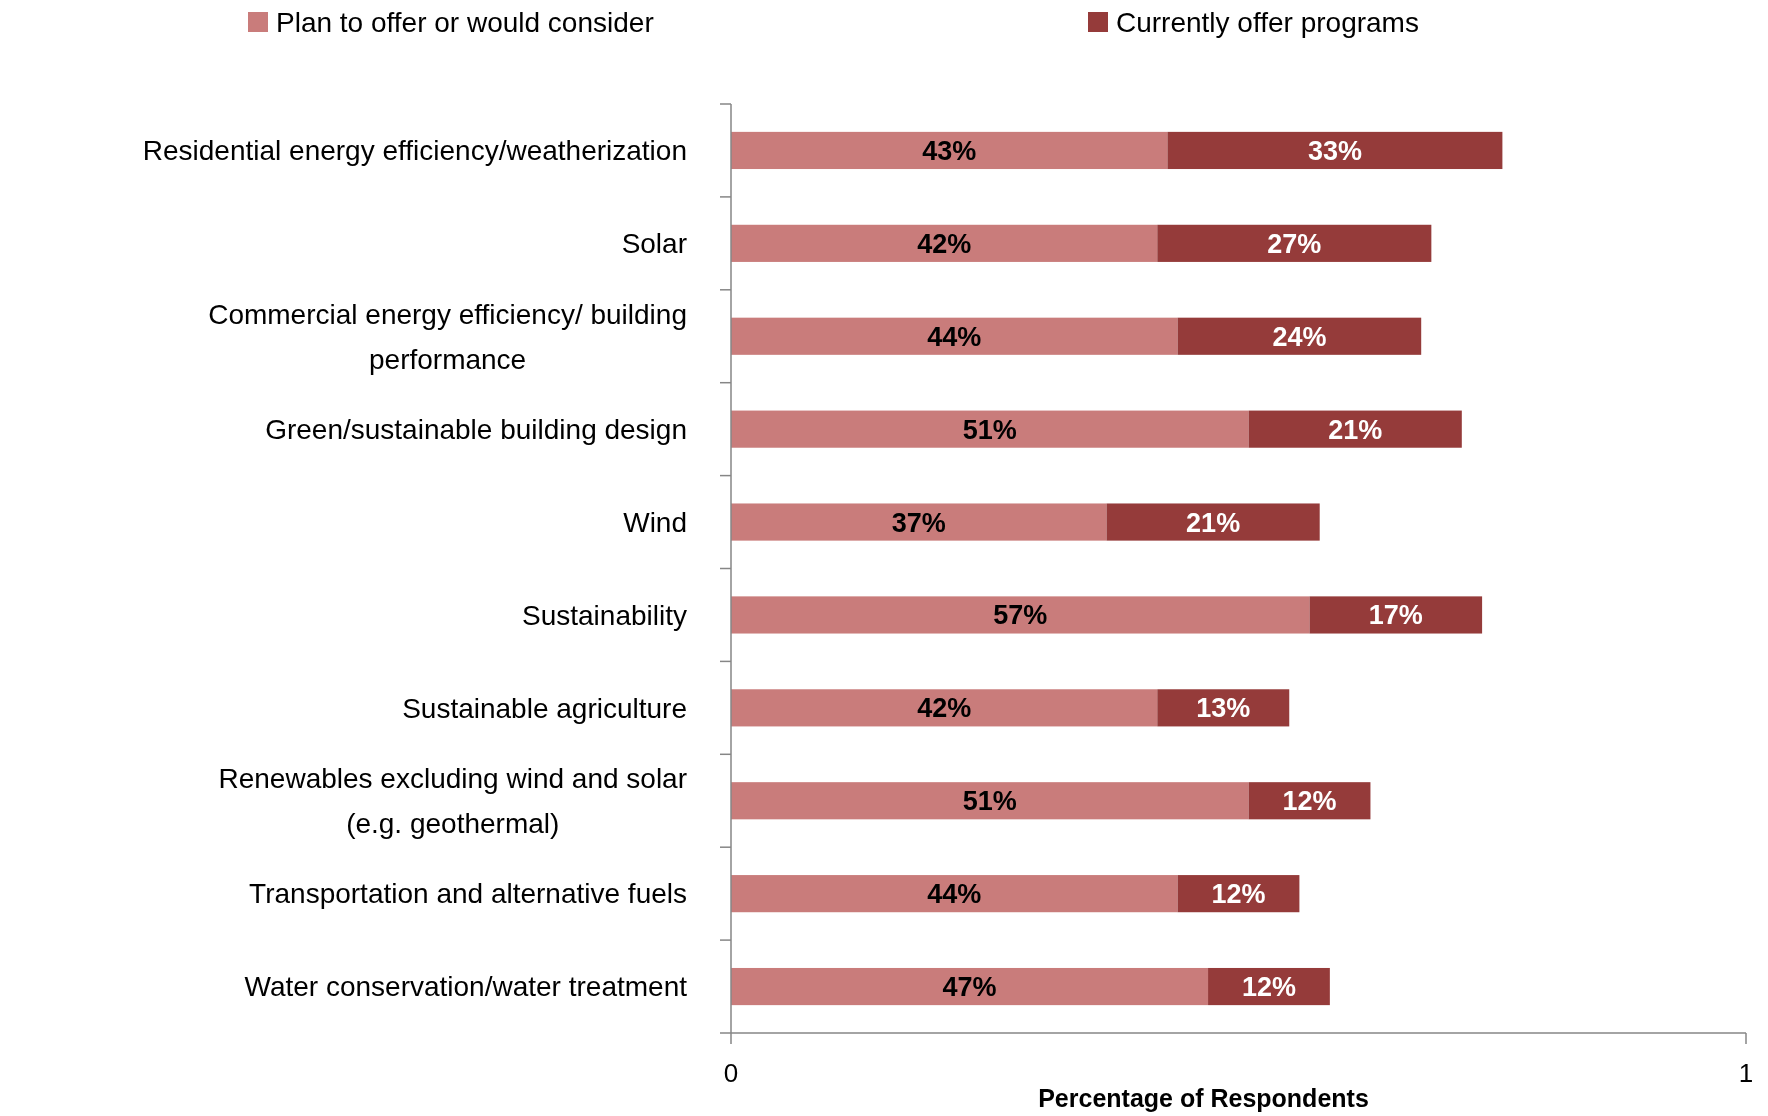 The image size is (1768, 1116). Describe the element at coordinates (468, 894) in the screenshot. I see `y-tick-label: Transportation and alternative fuels` at that location.